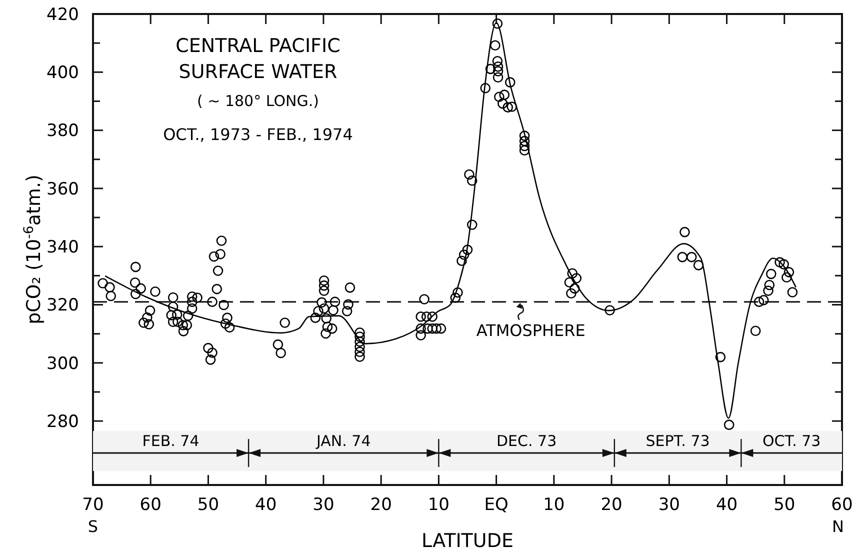 The height and width of the screenshot is (551, 862). What do you see at coordinates (93, 505) in the screenshot?
I see `x-tick-label: 70` at bounding box center [93, 505].